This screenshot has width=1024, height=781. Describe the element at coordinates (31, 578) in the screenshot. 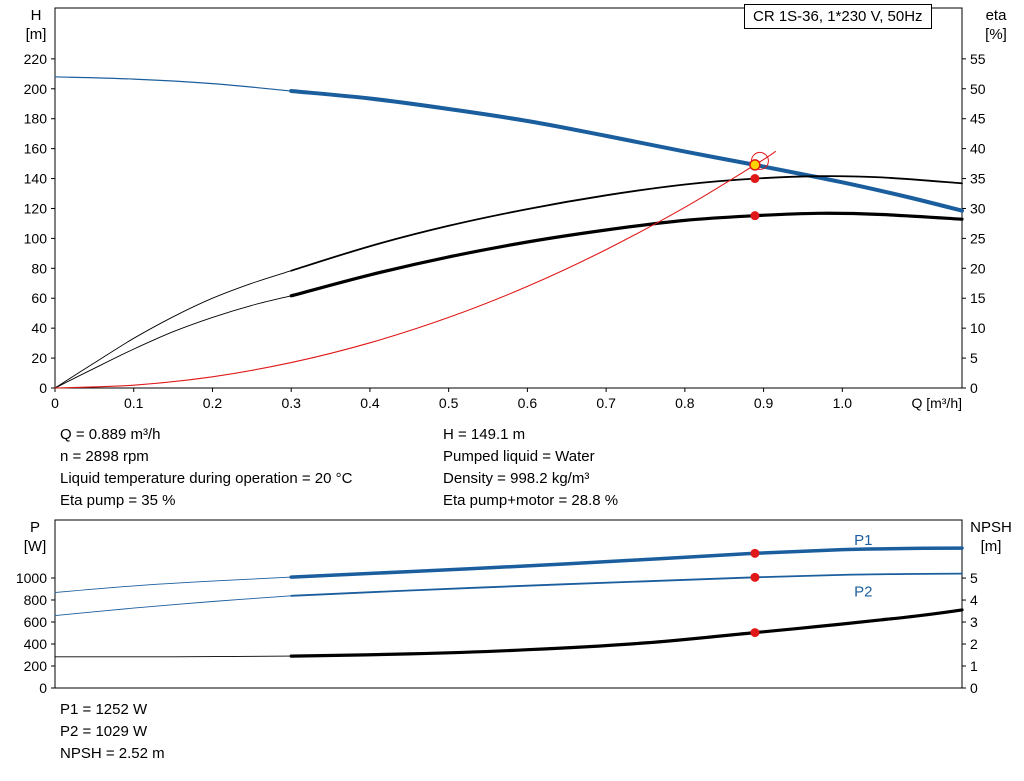

I see `y-left-tick-label: 1000` at that location.